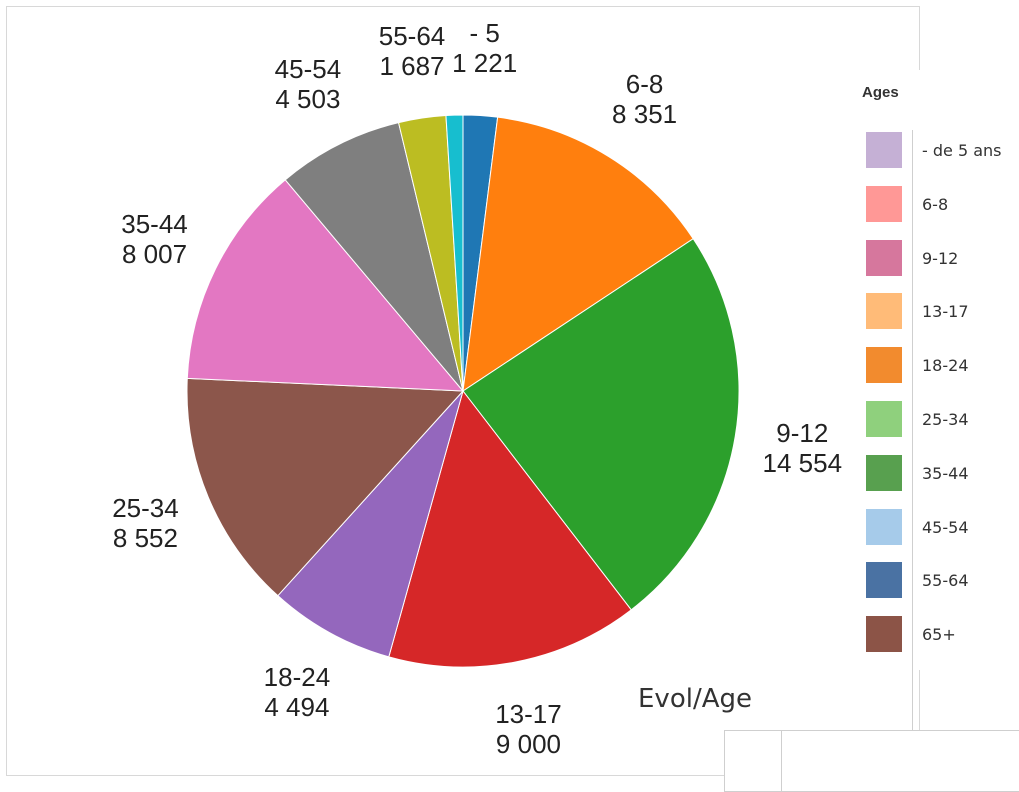  I want to click on legend-label: 6-8, so click(935, 204).